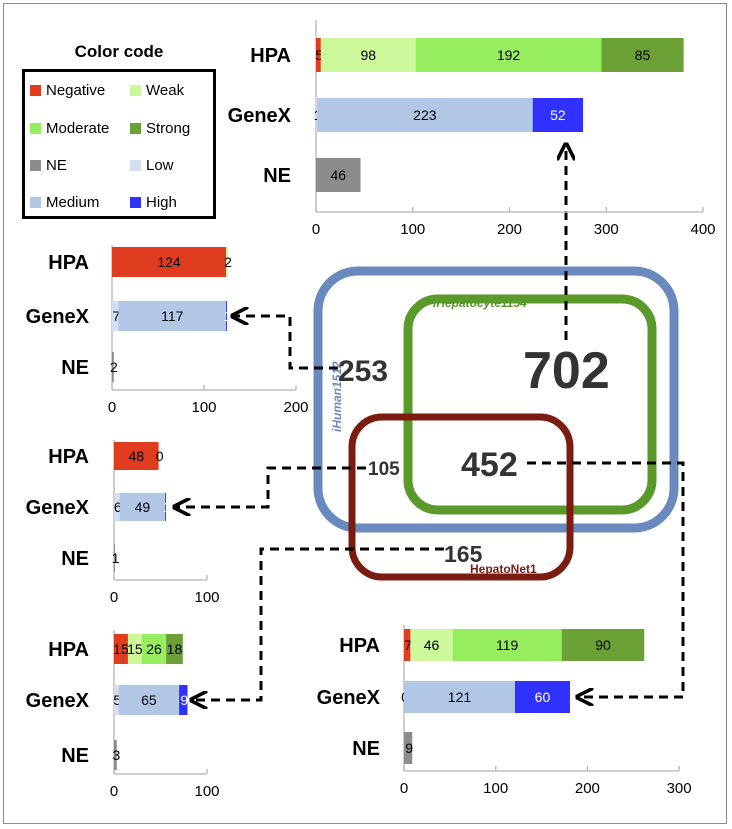 The image size is (732, 829). Describe the element at coordinates (116, 700) in the screenshot. I see `chart-165-bar-genex-low` at that location.